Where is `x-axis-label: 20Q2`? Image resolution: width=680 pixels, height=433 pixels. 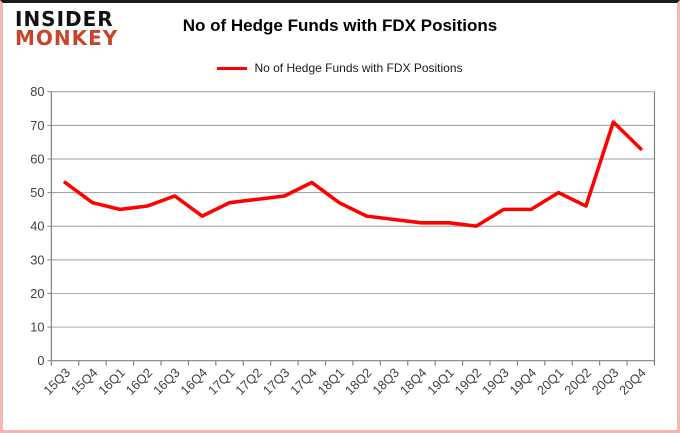 x-axis-label: 20Q2 is located at coordinates (577, 381).